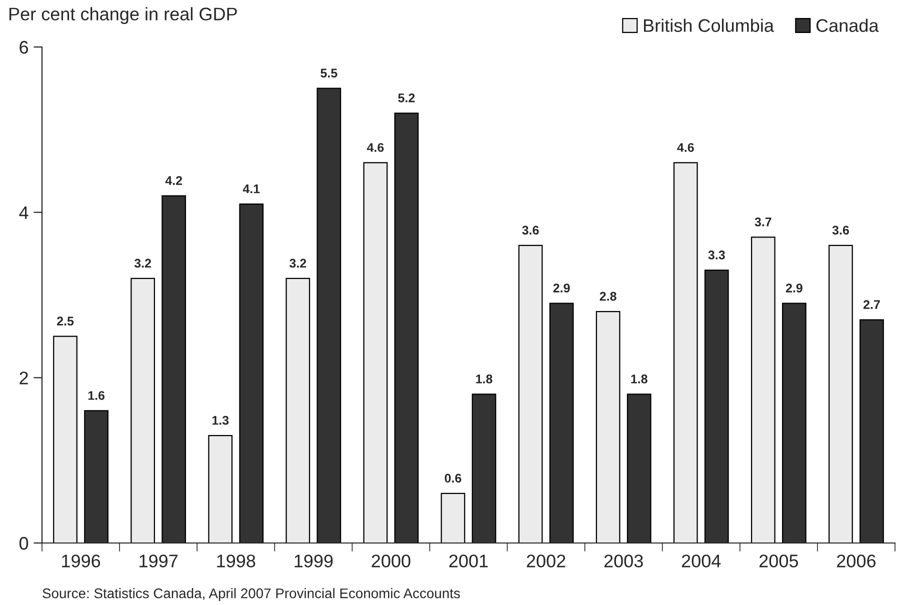 This screenshot has height=605, width=902. I want to click on data-label: 3.7, so click(763, 221).